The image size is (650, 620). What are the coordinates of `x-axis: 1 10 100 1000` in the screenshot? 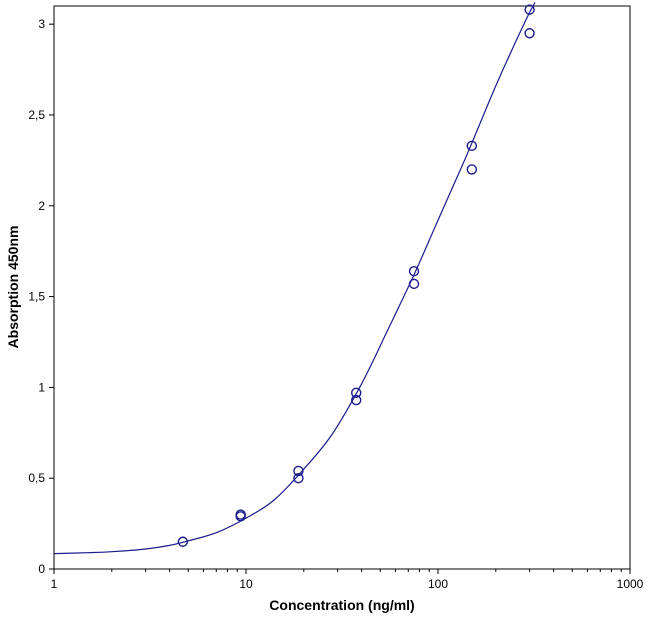 It's located at (347, 580).